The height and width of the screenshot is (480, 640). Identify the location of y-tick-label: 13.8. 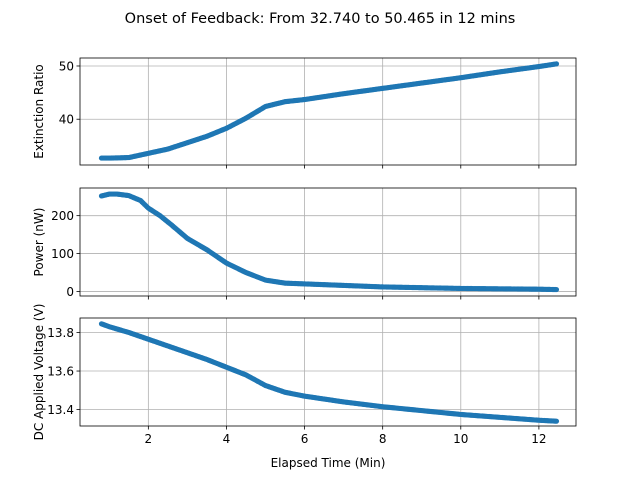
(60, 333).